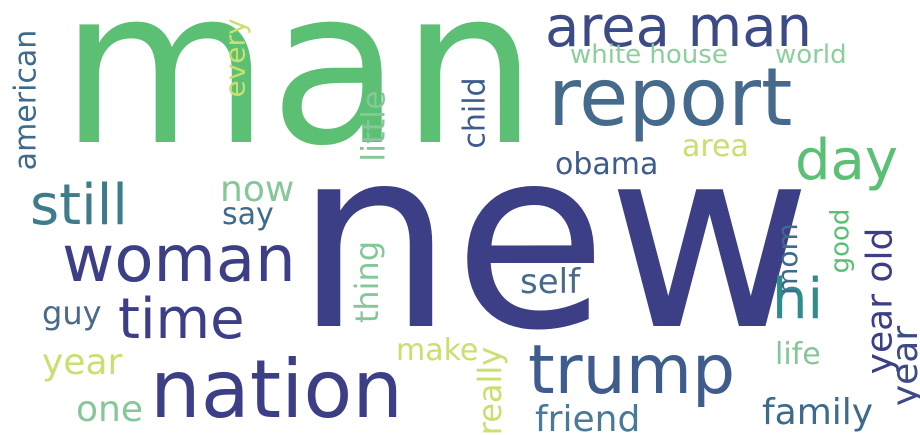 Image resolution: width=920 pixels, height=435 pixels. I want to click on word-now: now, so click(257, 189).